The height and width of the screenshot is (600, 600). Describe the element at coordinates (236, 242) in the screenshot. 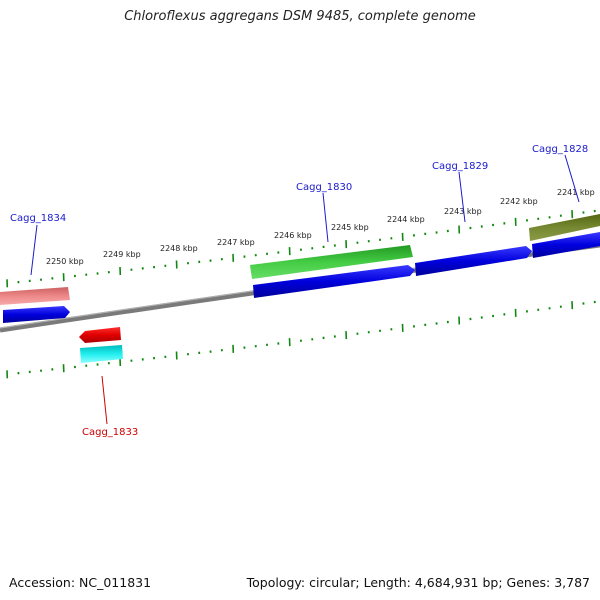

I see `kbp-label: 2247 kbp` at that location.